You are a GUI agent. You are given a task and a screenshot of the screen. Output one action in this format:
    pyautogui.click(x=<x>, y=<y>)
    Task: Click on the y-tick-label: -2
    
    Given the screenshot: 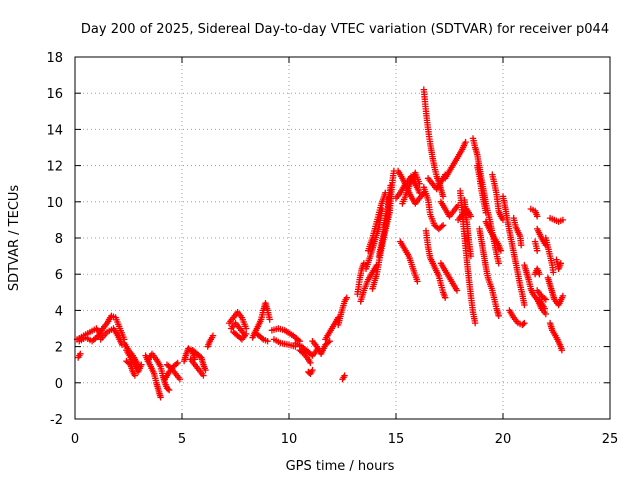 What is the action you would take?
    pyautogui.click(x=56, y=420)
    